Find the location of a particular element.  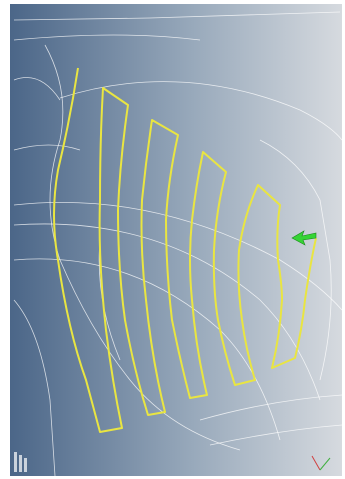

arrow-head is located at coordinates (304, 238).